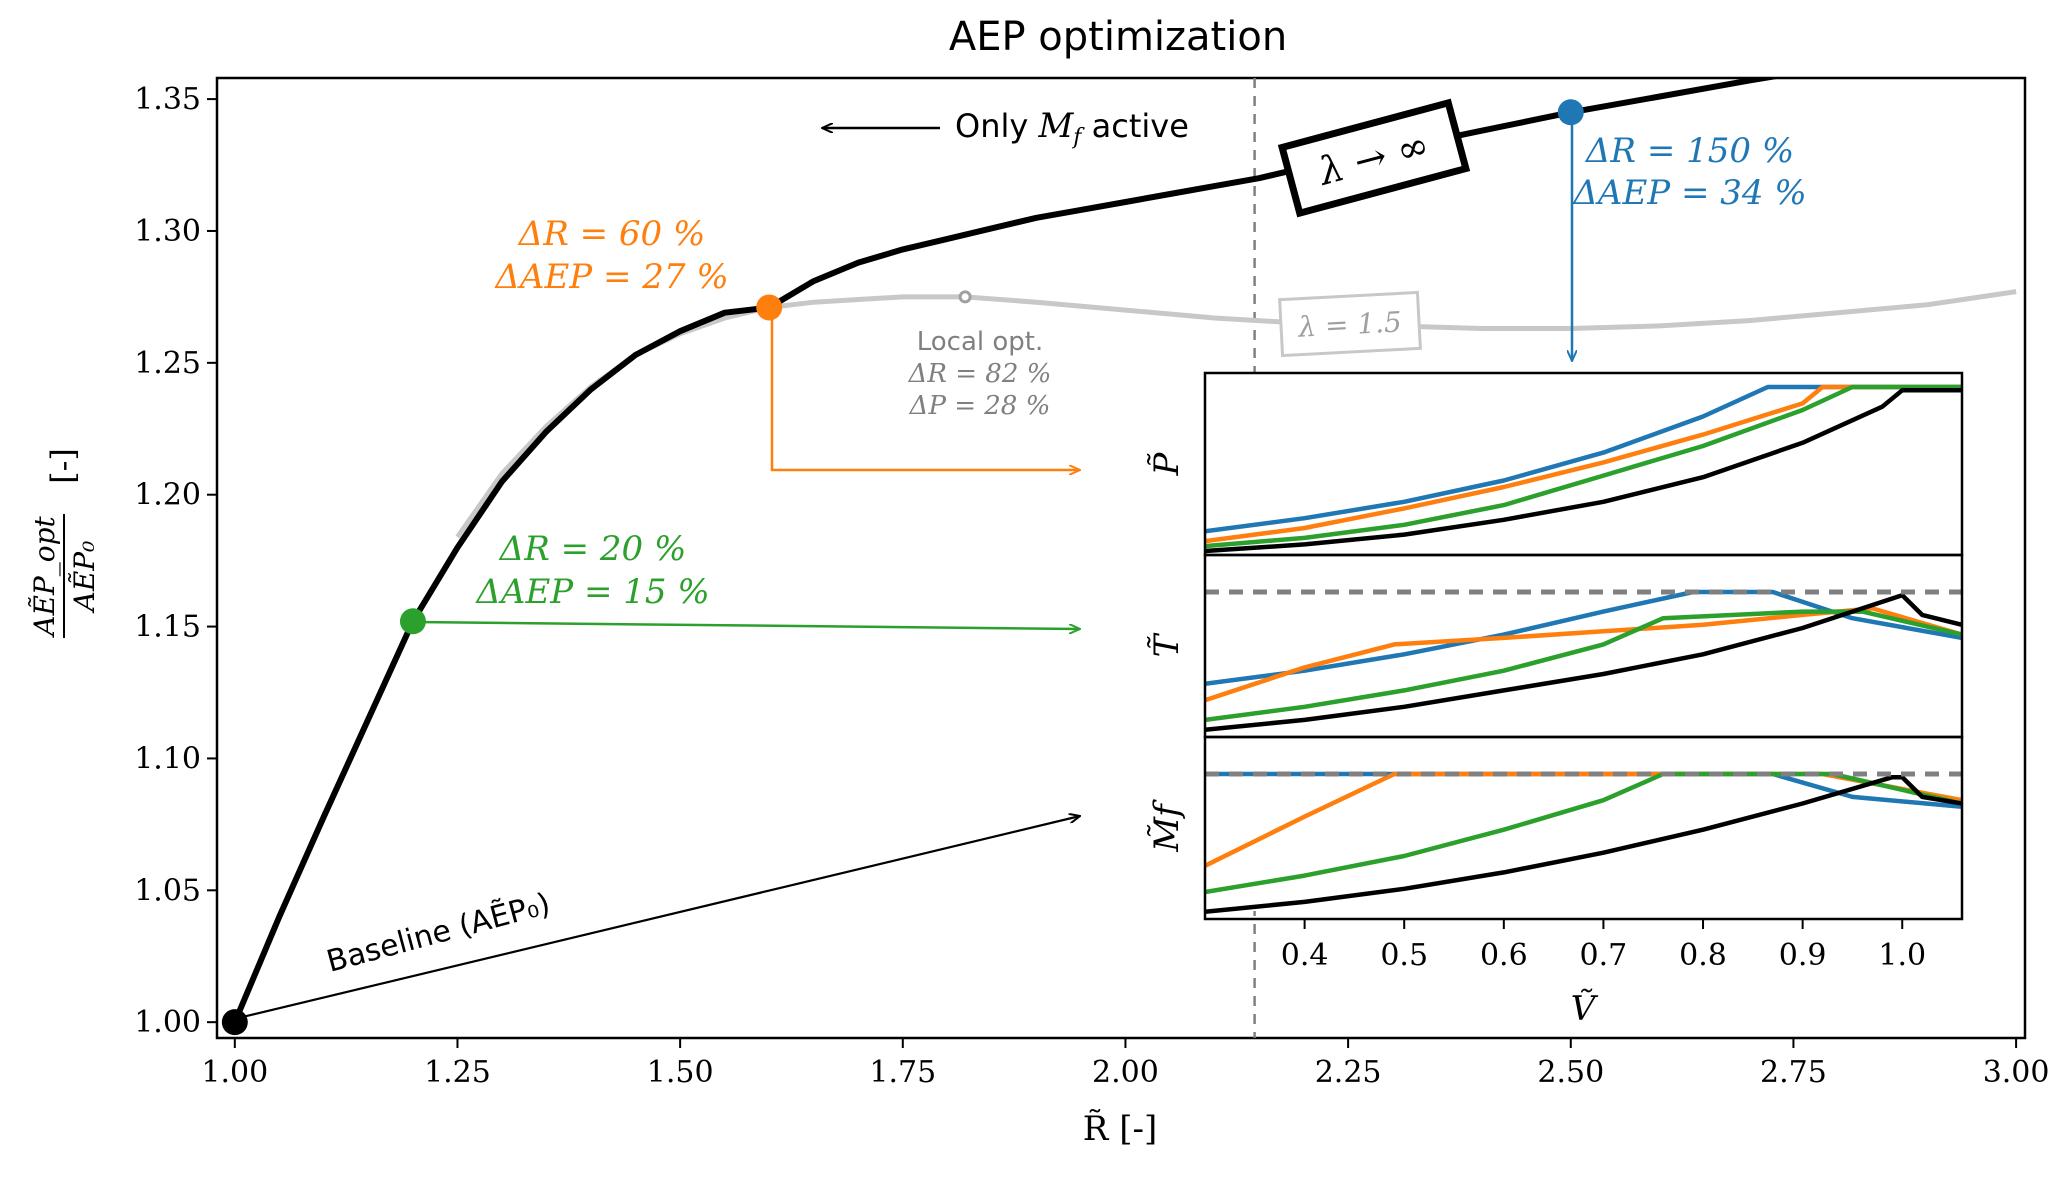 The height and width of the screenshot is (1186, 2067). What do you see at coordinates (980, 342) in the screenshot?
I see `local-opt-line-1: Local opt.` at bounding box center [980, 342].